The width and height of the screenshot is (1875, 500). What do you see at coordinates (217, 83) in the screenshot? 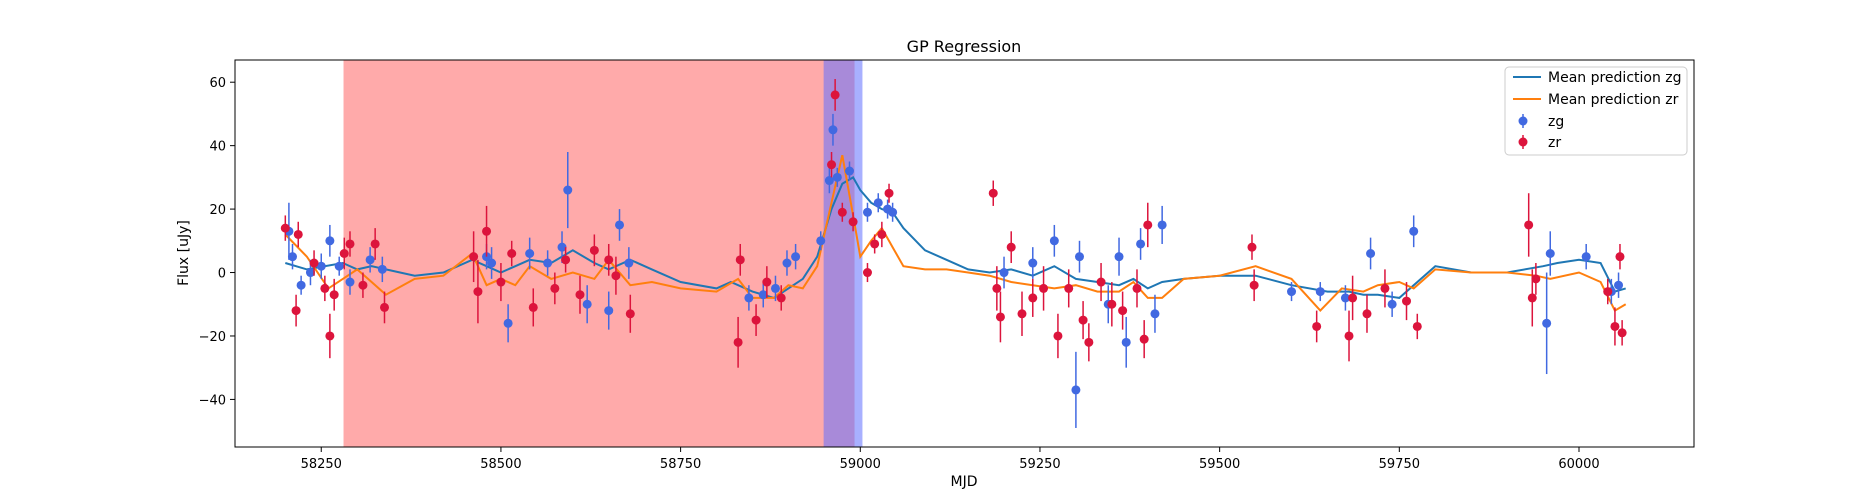
I see `y-tick-label-5: 60` at bounding box center [217, 83].